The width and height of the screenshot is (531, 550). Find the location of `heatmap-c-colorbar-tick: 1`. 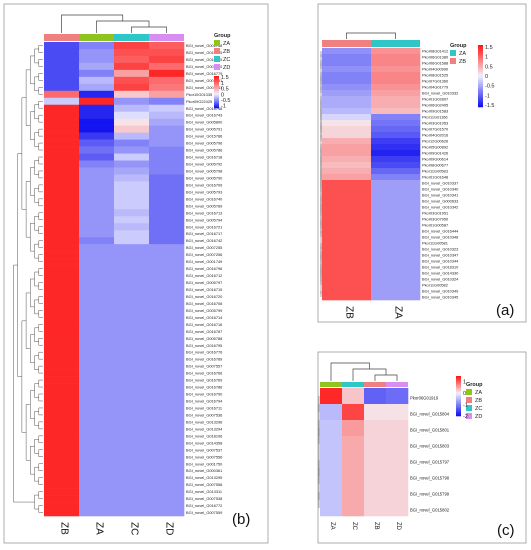

heatmap-c-colorbar-tick: 1 is located at coordinates (464, 383).